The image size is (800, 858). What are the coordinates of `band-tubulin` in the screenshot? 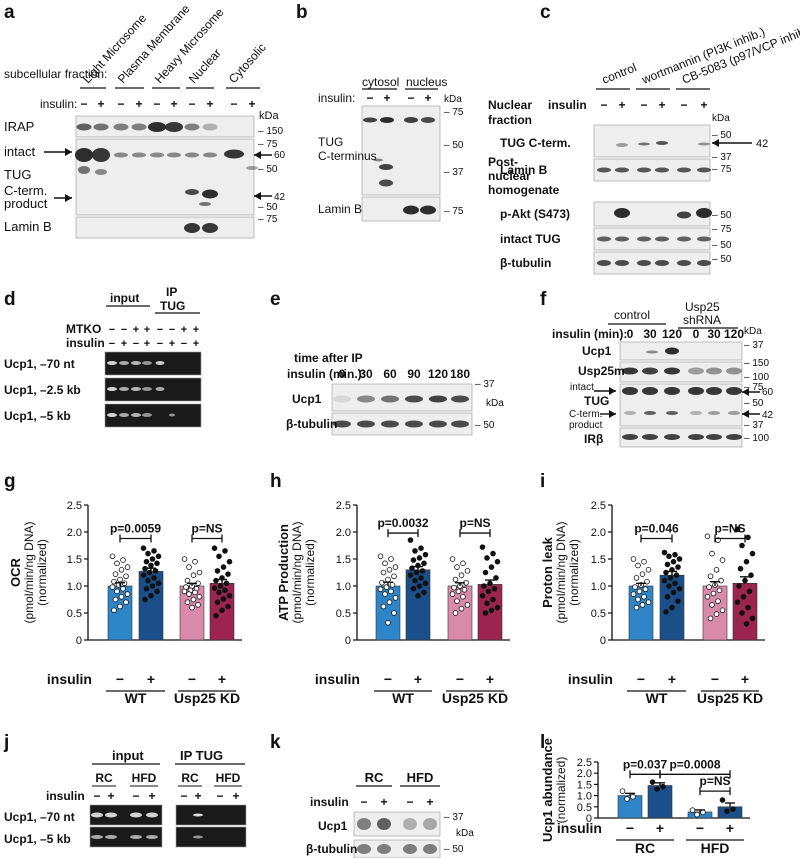 It's located at (460, 424).